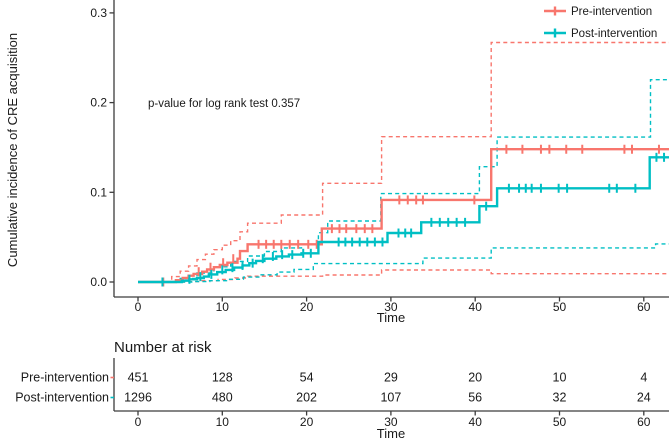 This screenshot has width=669, height=441. What do you see at coordinates (475, 398) in the screenshot?
I see `risk-value: 56` at bounding box center [475, 398].